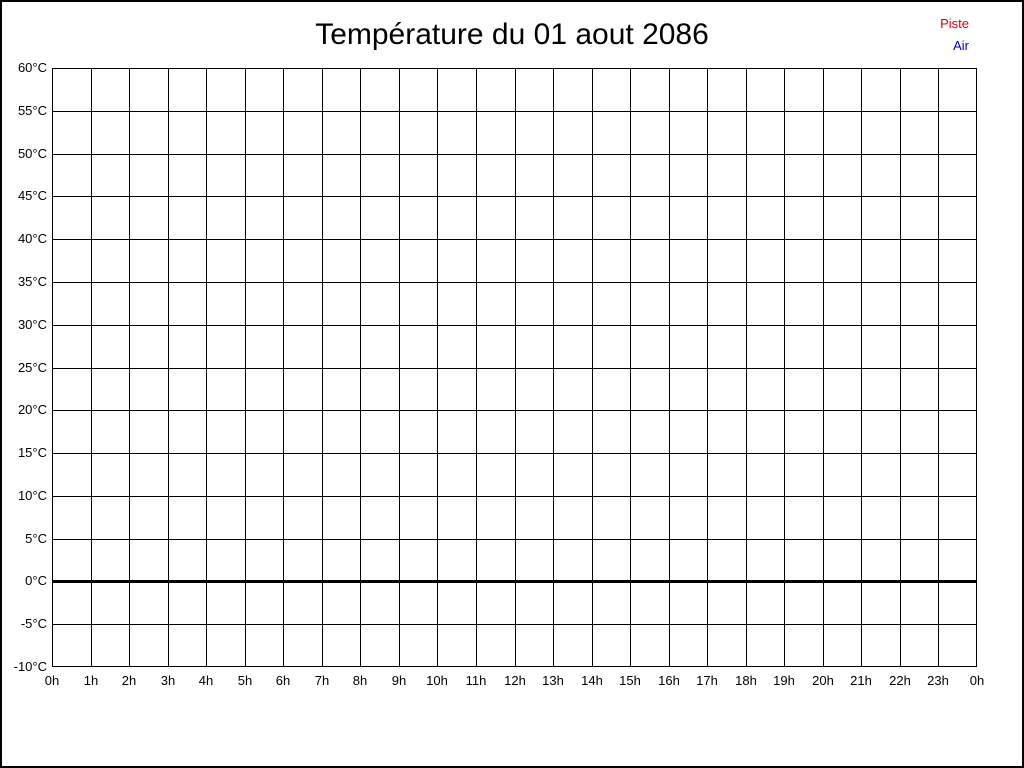 Image resolution: width=1024 pixels, height=768 pixels. What do you see at coordinates (129, 680) in the screenshot?
I see `x-axis-tick-label: 2h` at bounding box center [129, 680].